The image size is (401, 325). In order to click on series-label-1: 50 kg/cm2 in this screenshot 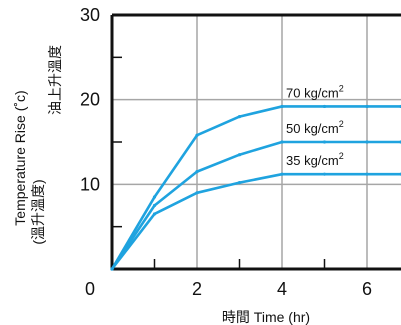, I will do `click(315, 127)`.